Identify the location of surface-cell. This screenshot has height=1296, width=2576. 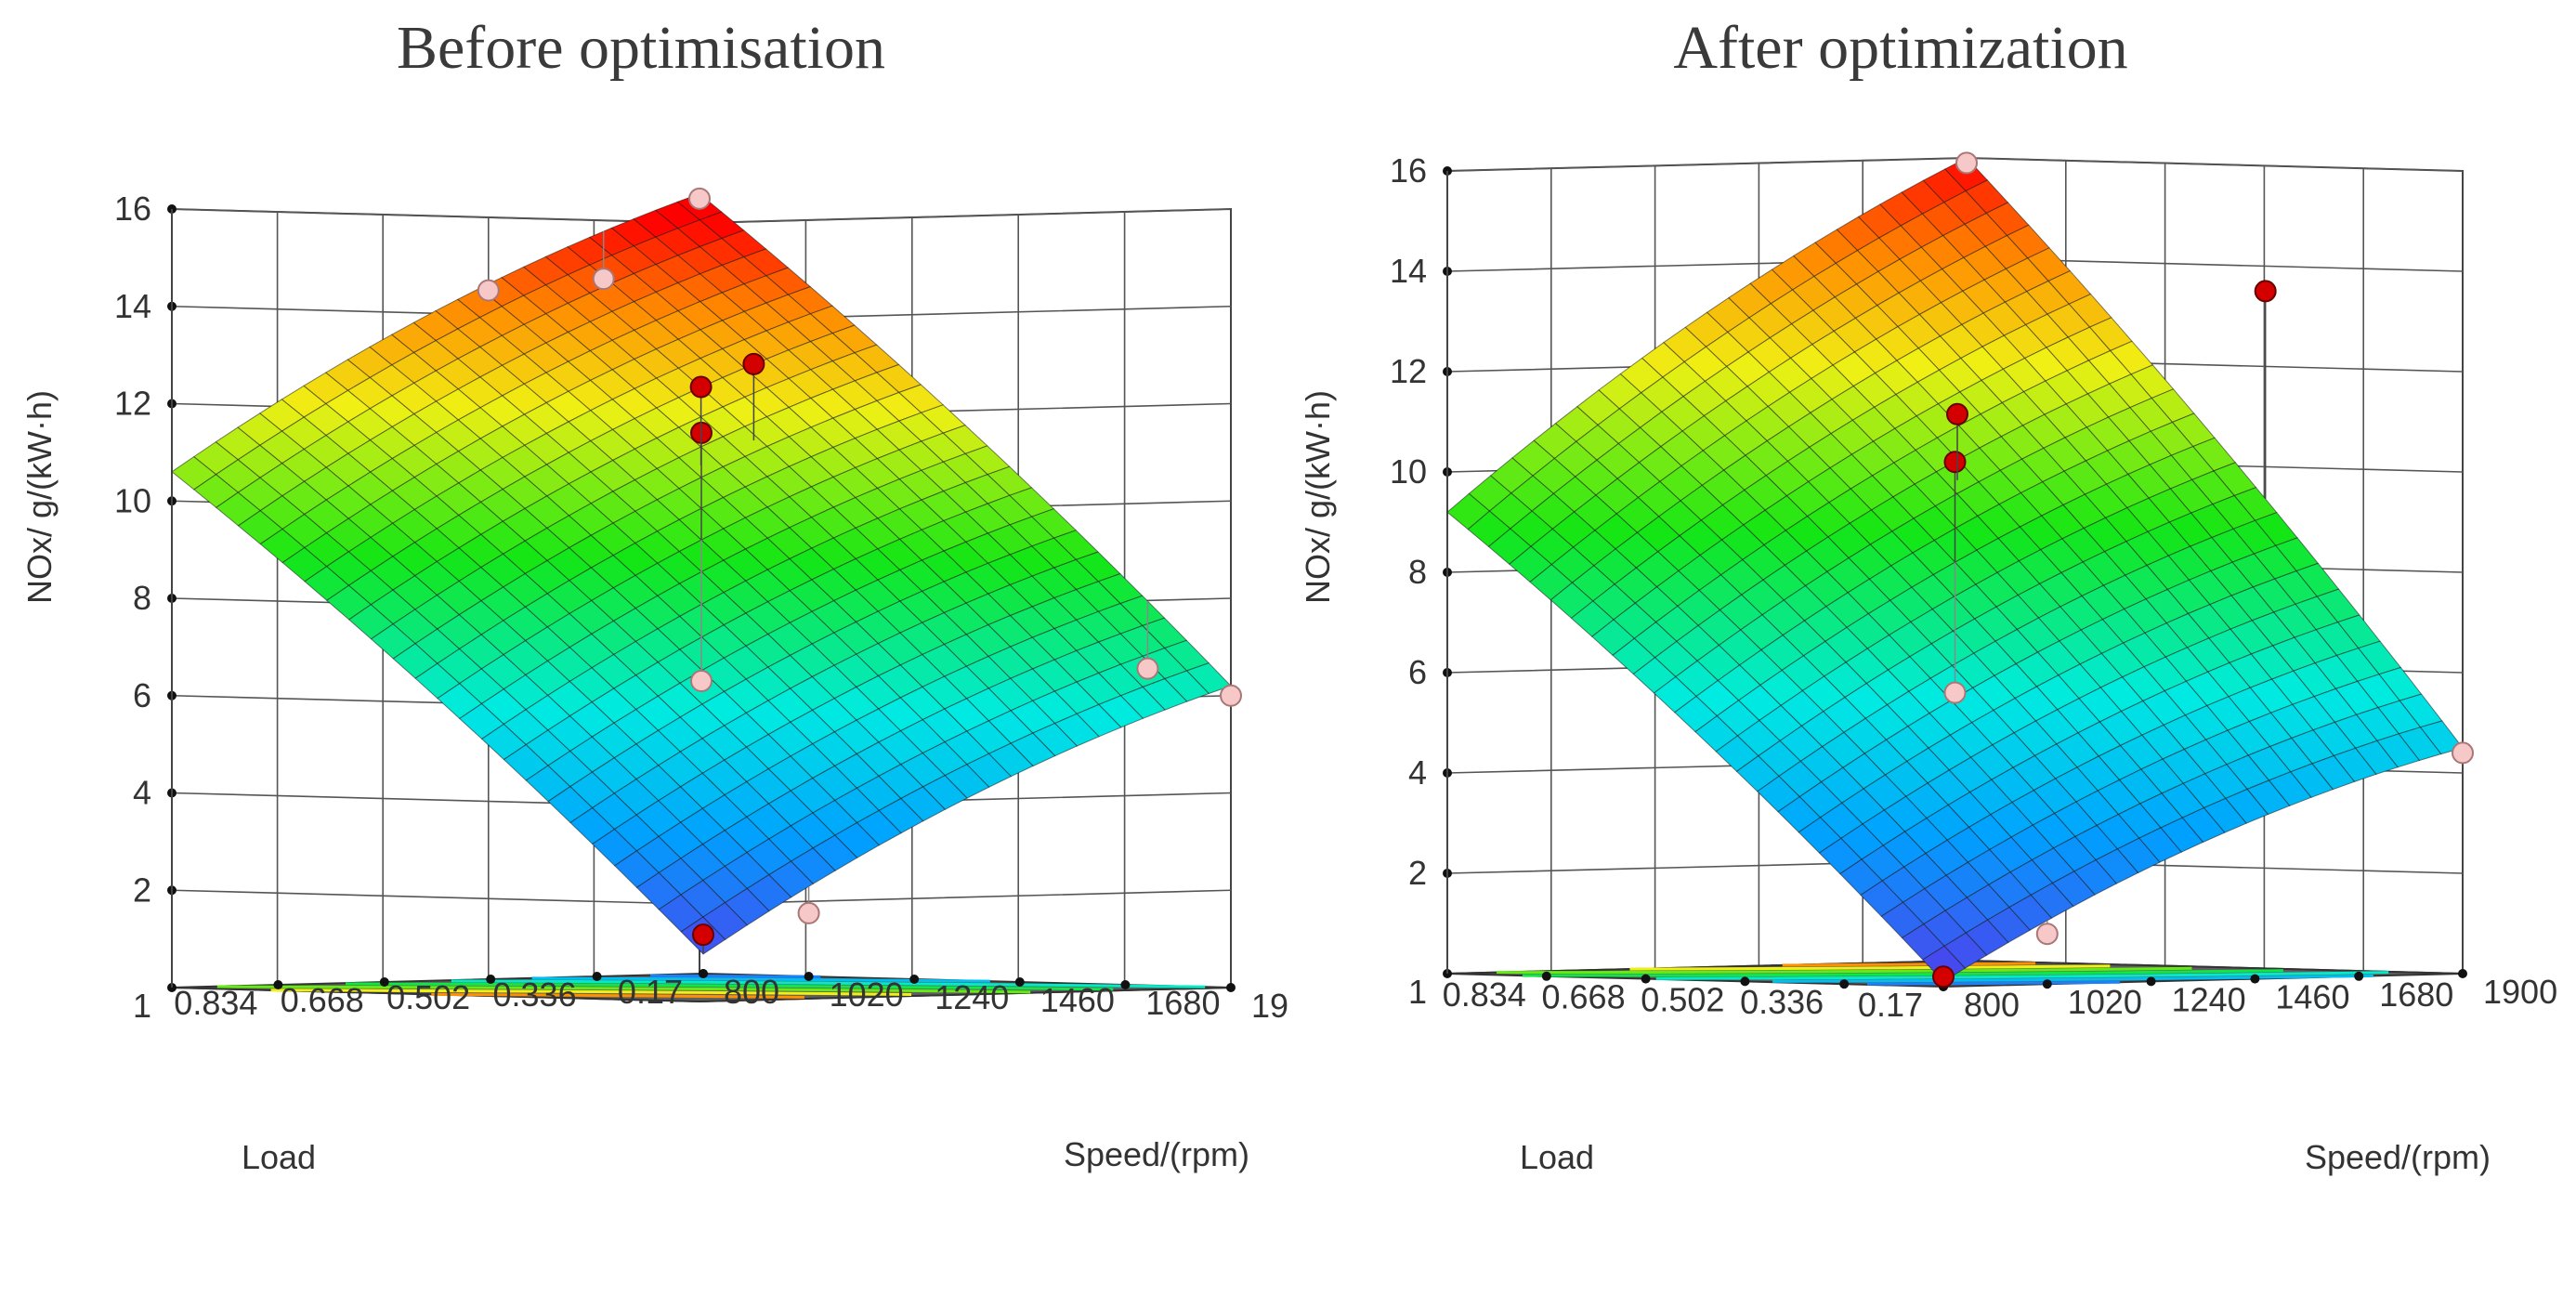
(1945, 964).